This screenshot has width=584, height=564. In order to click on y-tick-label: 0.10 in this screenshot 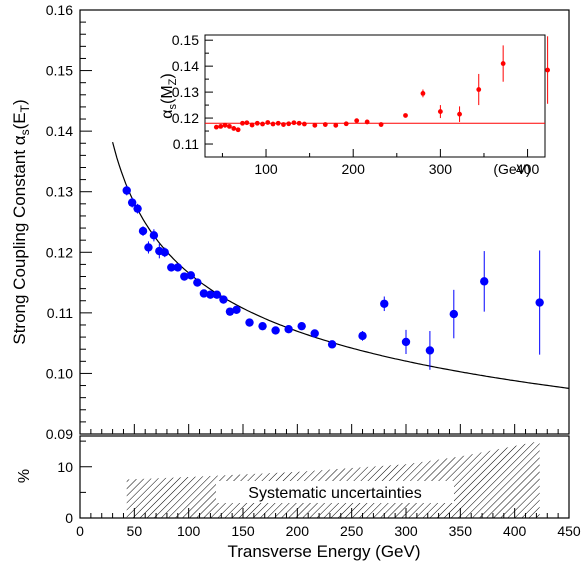, I will do `click(59, 373)`.